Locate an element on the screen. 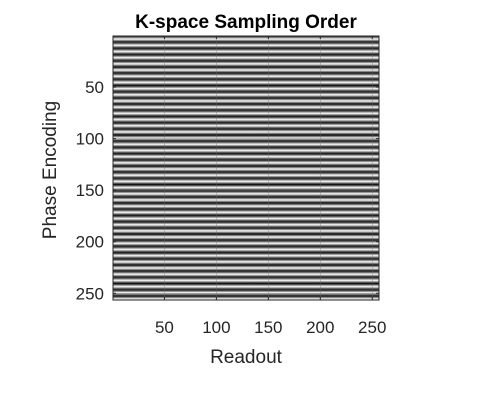 This screenshot has height=402, width=492. x-tick-label-50: 50 is located at coordinates (164, 327).